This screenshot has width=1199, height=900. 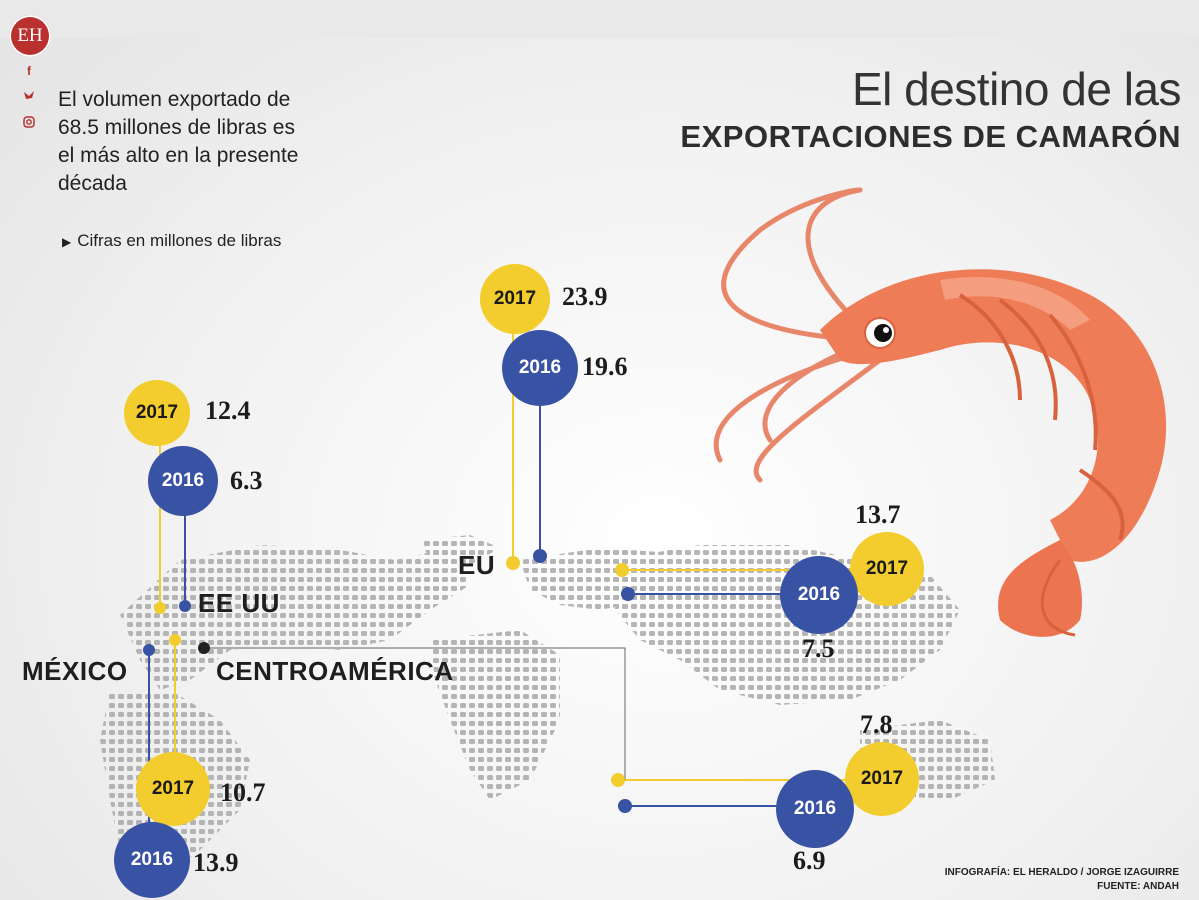 What do you see at coordinates (335, 671) in the screenshot?
I see `centroamerica-label: CENTROAMÉRICA` at bounding box center [335, 671].